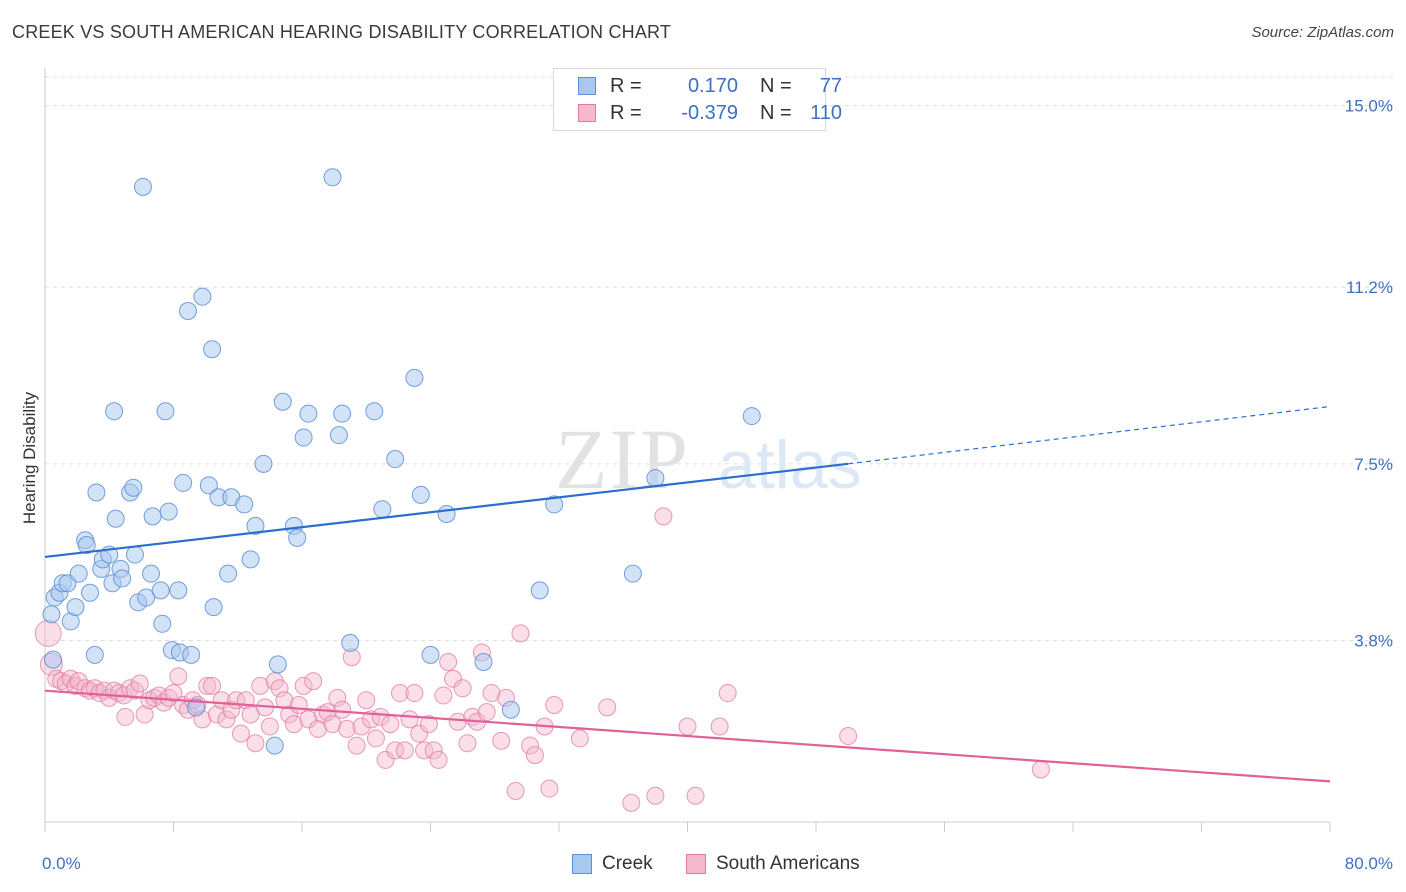 Image resolution: width=1406 pixels, height=892 pixels. I want to click on stats-legend: R = 0.170 N = 77 R = -0.379 N = 110, so click(697, 99).